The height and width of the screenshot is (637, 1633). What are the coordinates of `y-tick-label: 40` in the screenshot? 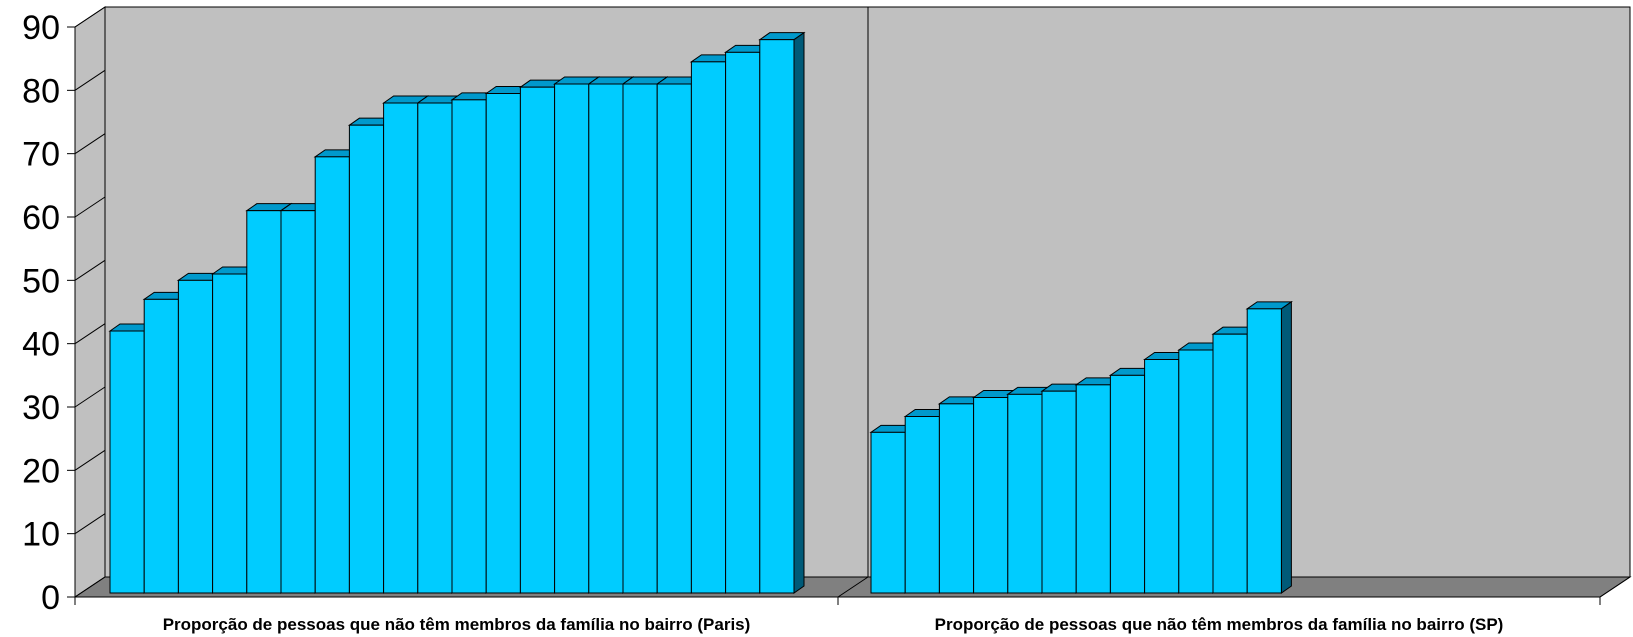 It's located at (41, 345).